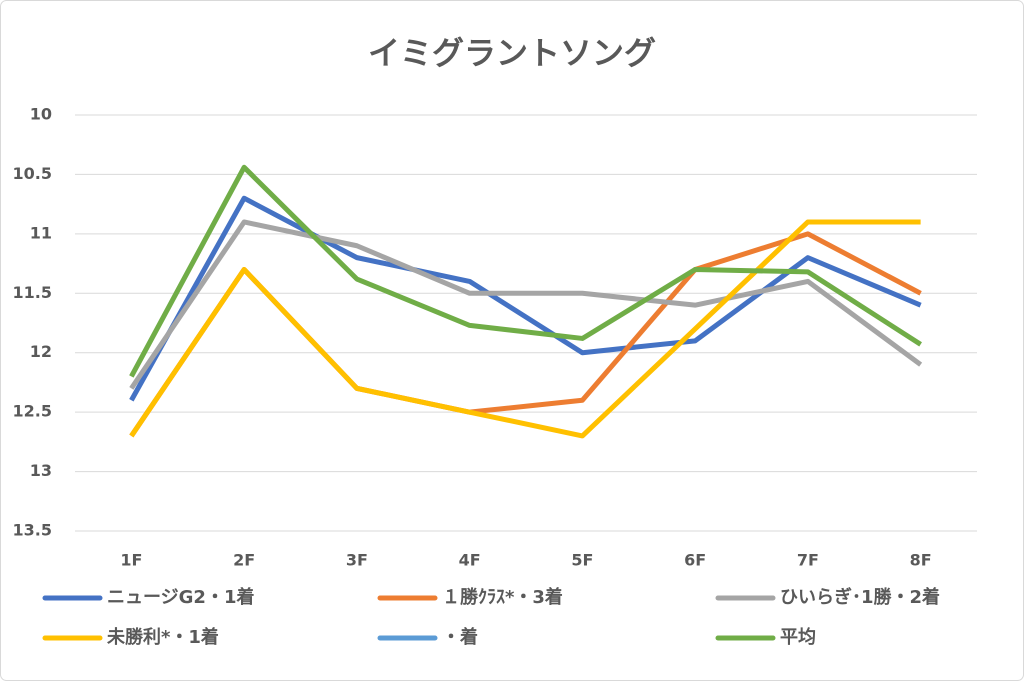 This screenshot has width=1024, height=681. Describe the element at coordinates (41, 232) in the screenshot. I see `y-tick-label: 11` at that location.